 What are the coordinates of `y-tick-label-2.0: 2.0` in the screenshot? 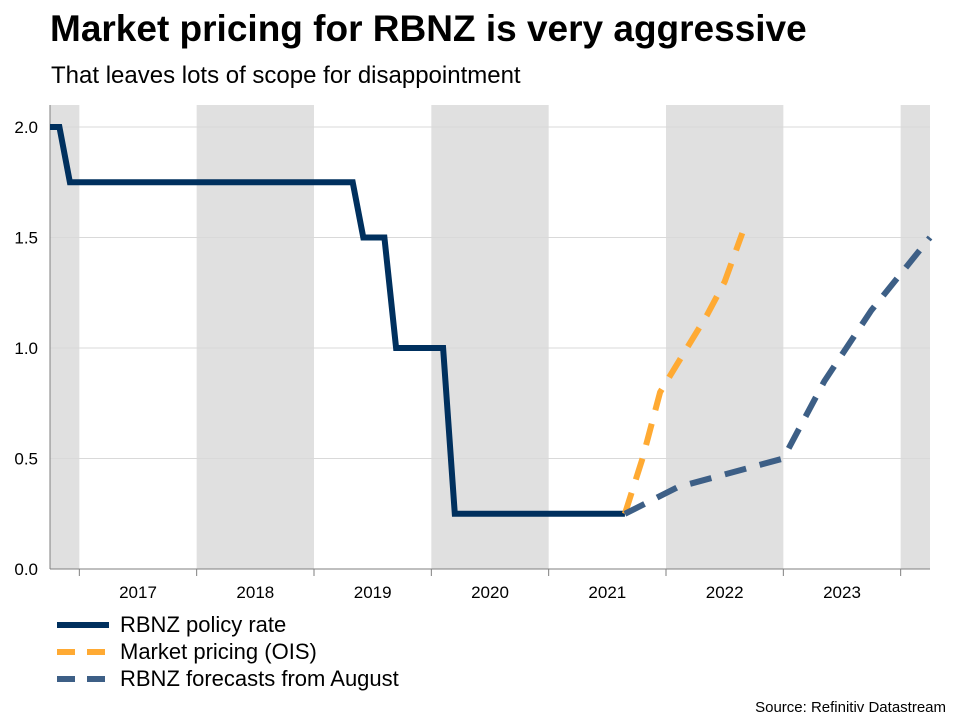 It's located at (26, 127).